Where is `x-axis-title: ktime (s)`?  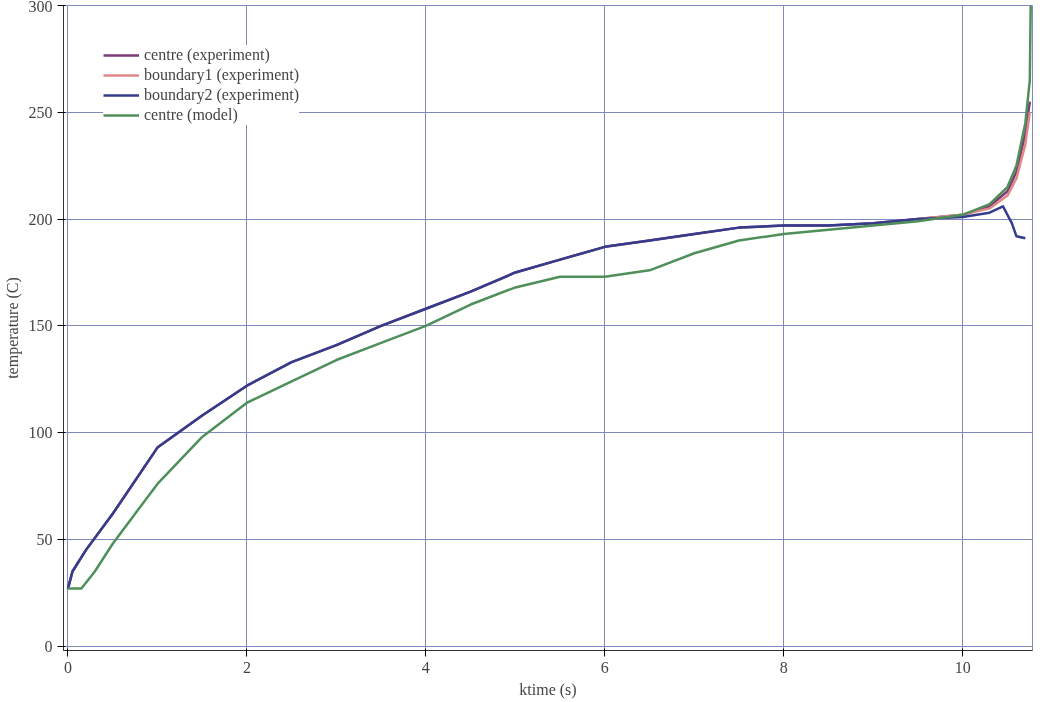 x-axis-title: ktime (s) is located at coordinates (548, 689).